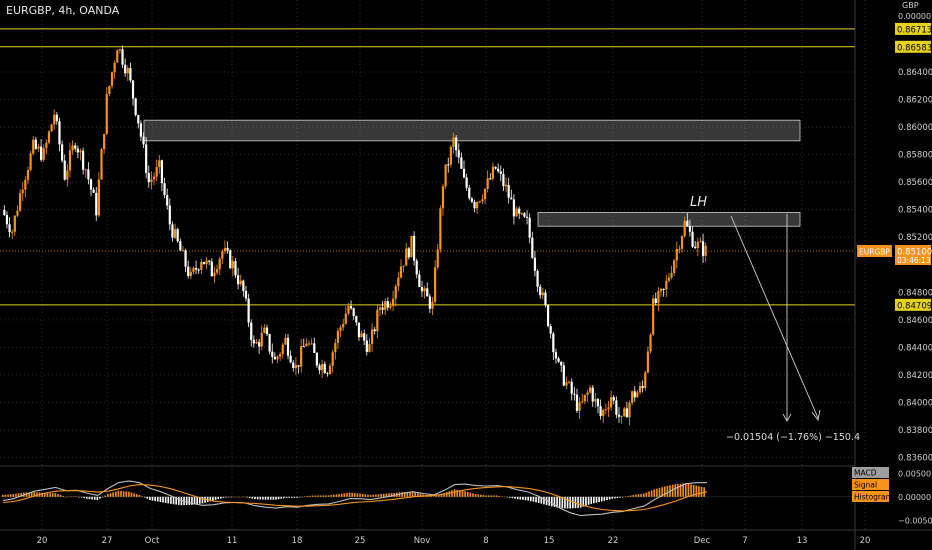 The height and width of the screenshot is (550, 932). I want to click on time-tick-4: 18, so click(297, 541).